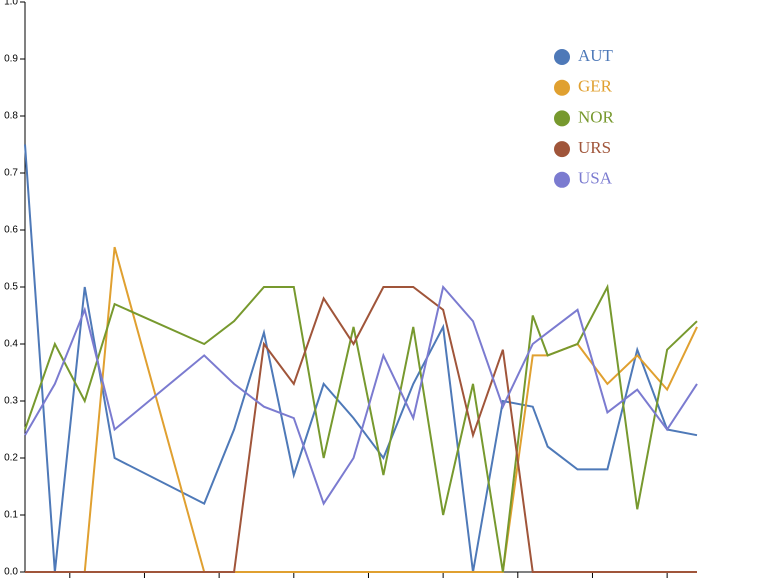  I want to click on y-tick-label: 1.0, so click(11, 4).